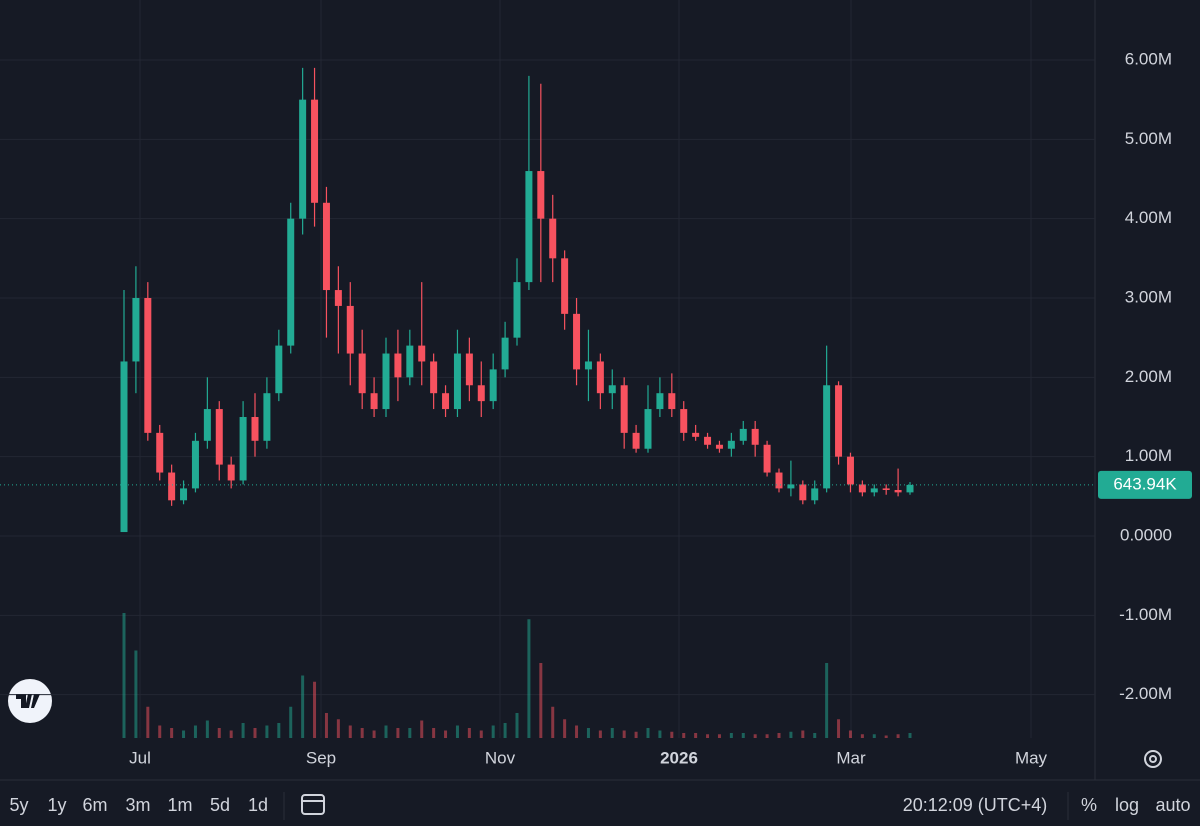  I want to click on date-range-button, so click(313, 804).